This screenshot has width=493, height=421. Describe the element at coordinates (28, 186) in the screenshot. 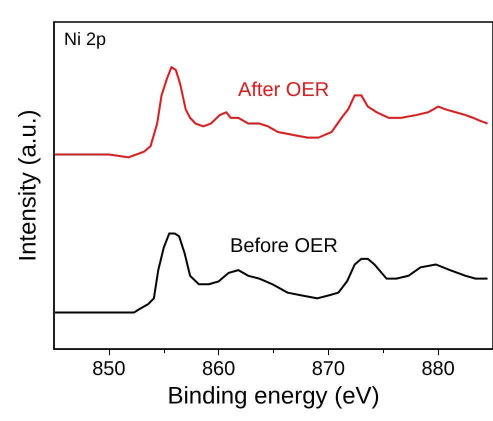

I see `y-axis-title: Intensity (a.u.)` at that location.